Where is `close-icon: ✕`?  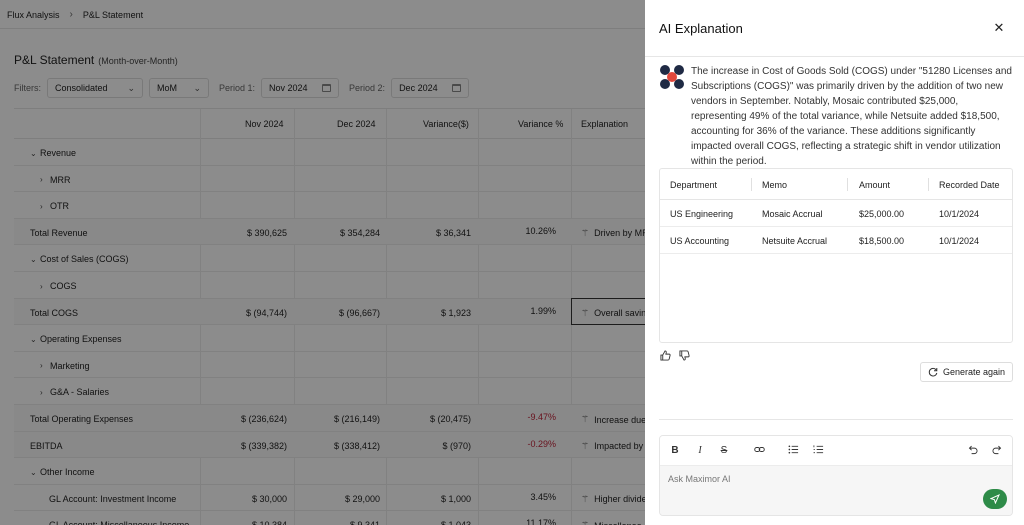 close-icon: ✕ is located at coordinates (999, 27).